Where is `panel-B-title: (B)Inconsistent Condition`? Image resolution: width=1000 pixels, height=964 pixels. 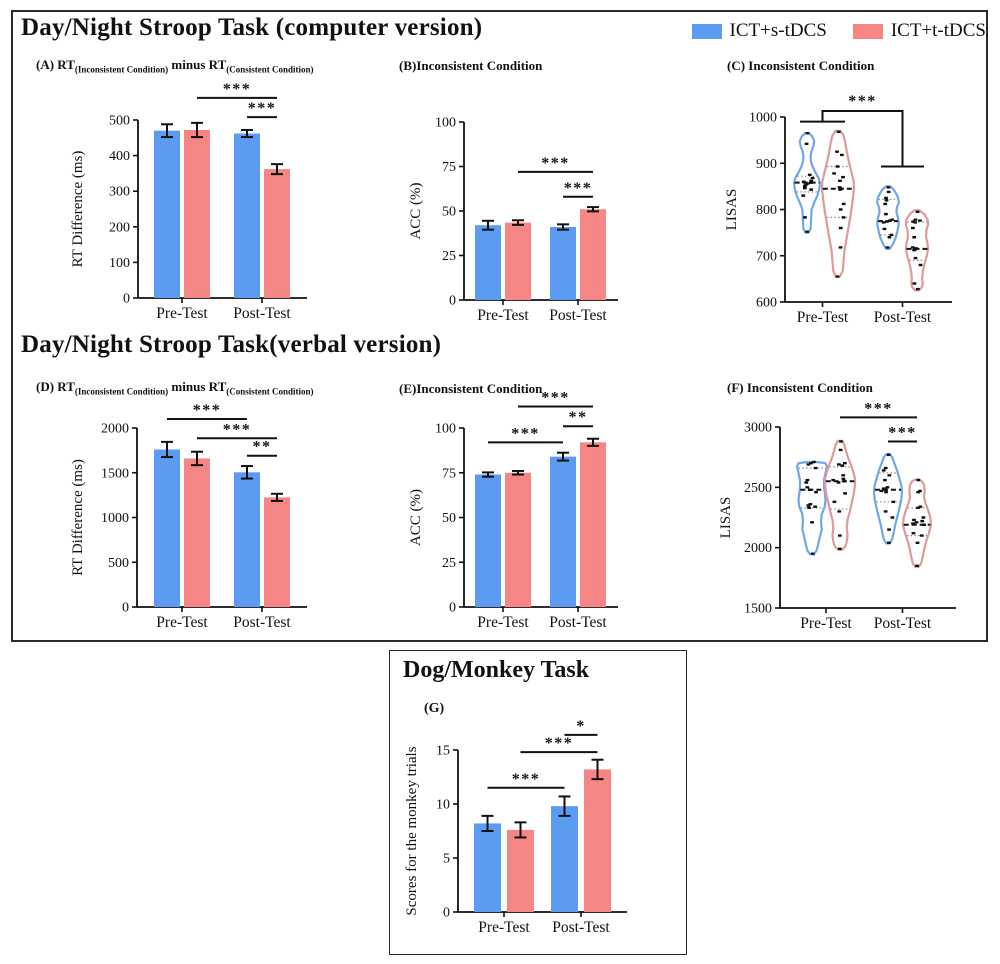
panel-B-title: (B)Inconsistent Condition is located at coordinates (470, 66).